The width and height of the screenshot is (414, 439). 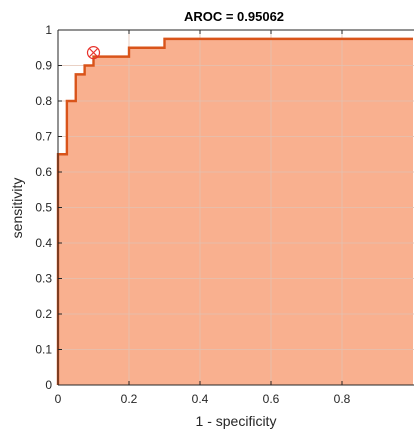 I want to click on y-tick-label: 0.8, so click(x=43, y=101).